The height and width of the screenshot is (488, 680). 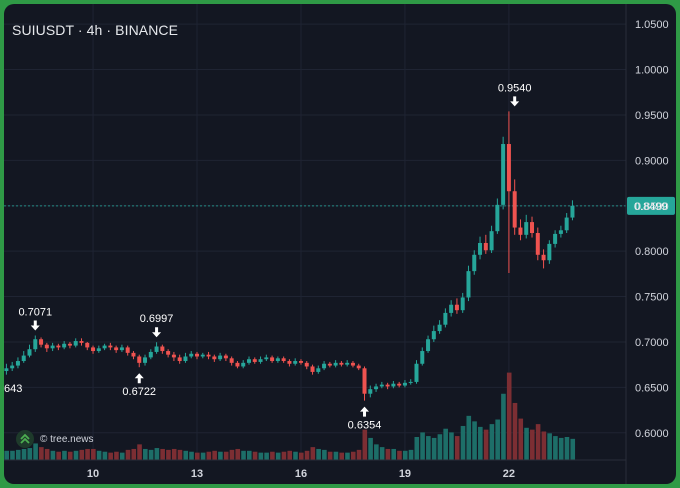 I want to click on y-tick-label: 0.9000, so click(x=652, y=161).